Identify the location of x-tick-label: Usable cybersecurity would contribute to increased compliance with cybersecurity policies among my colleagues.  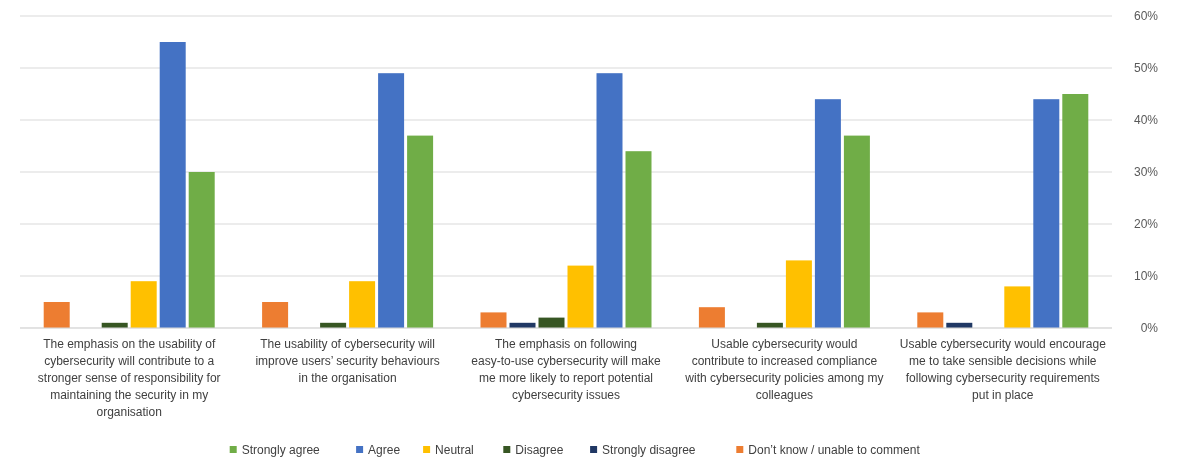
(784, 369).